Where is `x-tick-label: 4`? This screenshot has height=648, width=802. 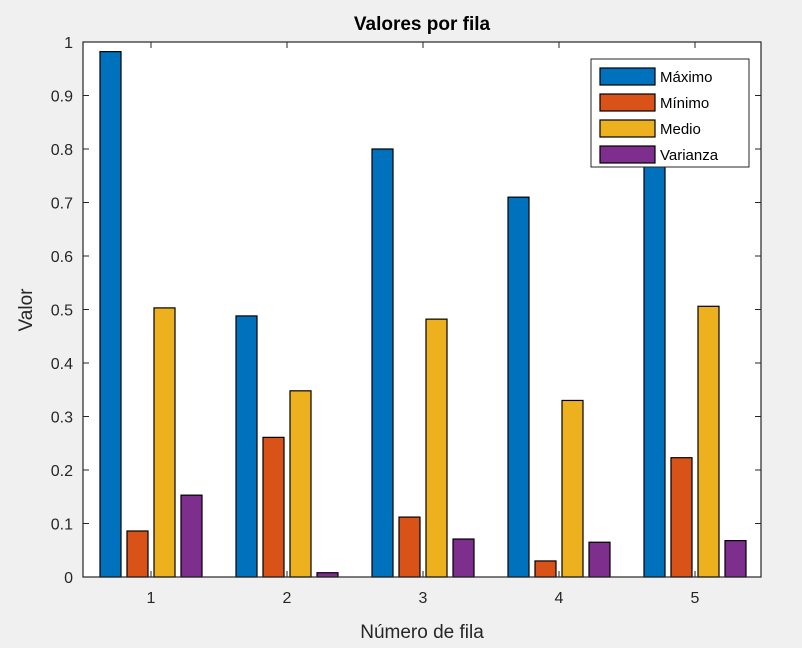
x-tick-label: 4 is located at coordinates (559, 598).